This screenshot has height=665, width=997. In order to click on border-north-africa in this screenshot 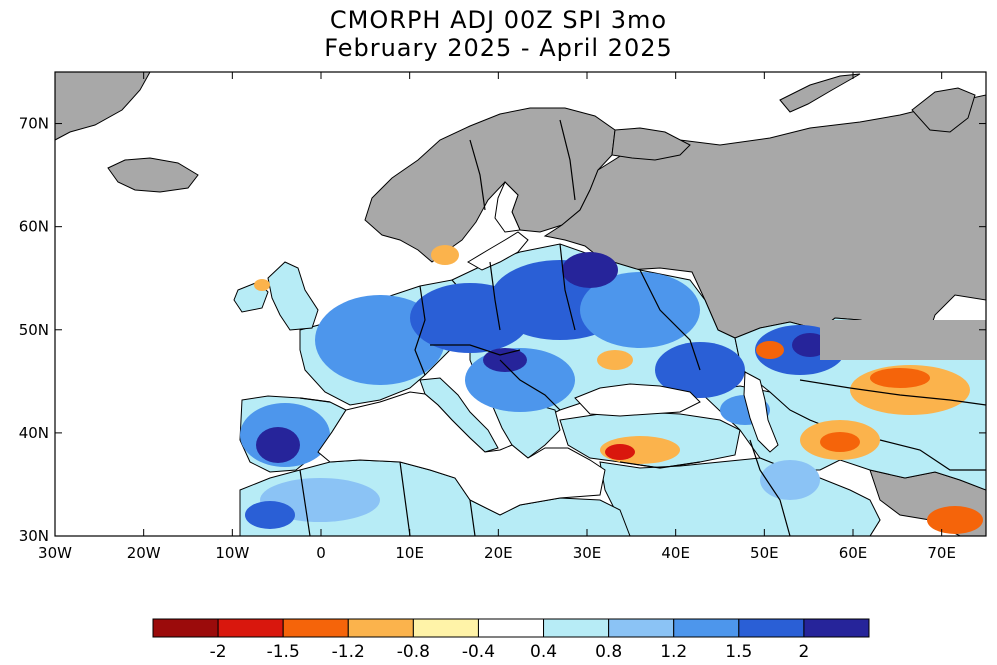, I will do `click(387, 498)`.